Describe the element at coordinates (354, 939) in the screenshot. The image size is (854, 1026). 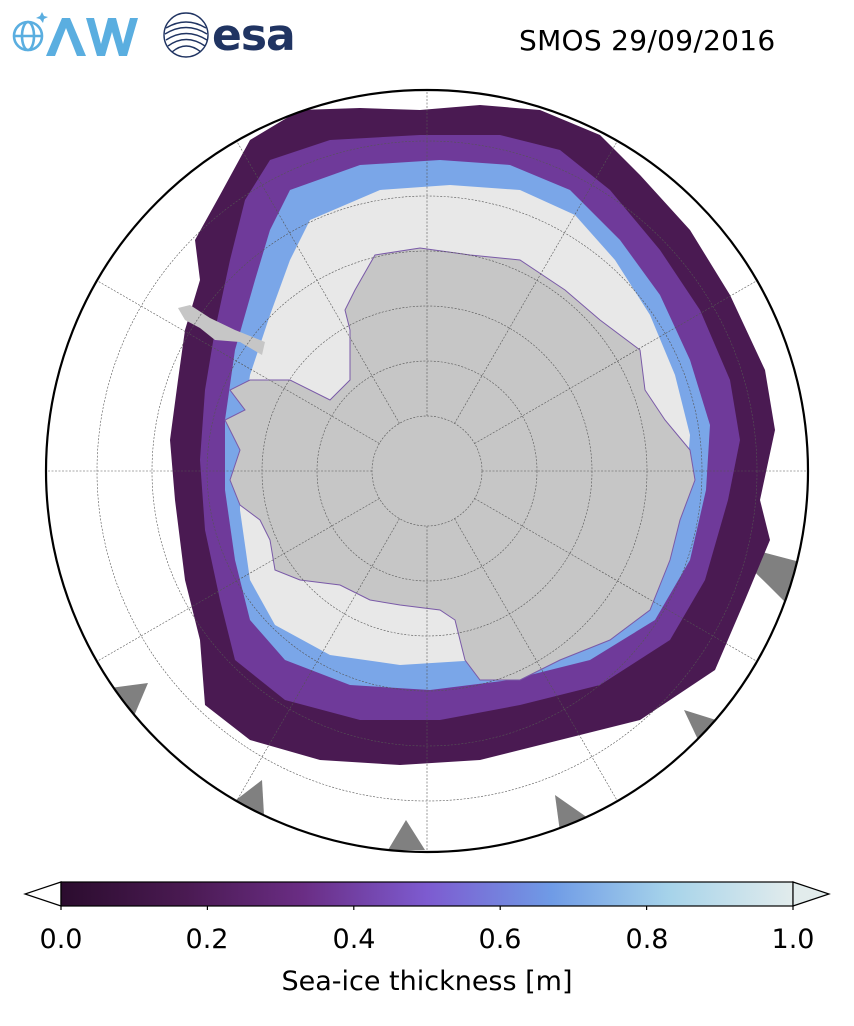
I see `colorbar-tick-label: 0.4` at that location.